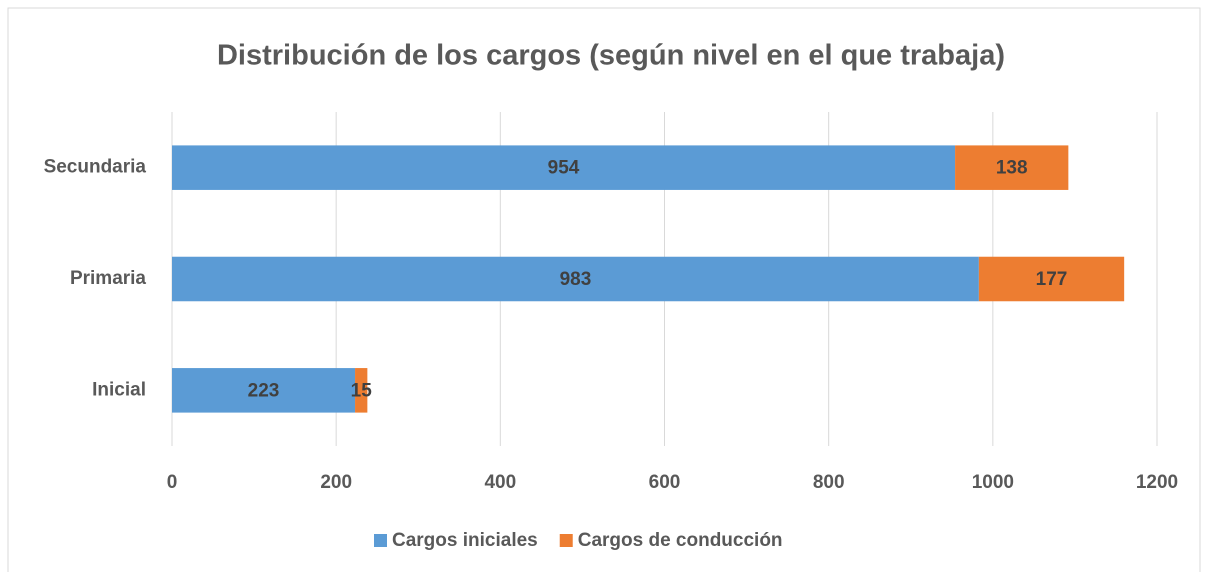 The image size is (1208, 572). I want to click on x-tick-label: 1200, so click(1157, 482).